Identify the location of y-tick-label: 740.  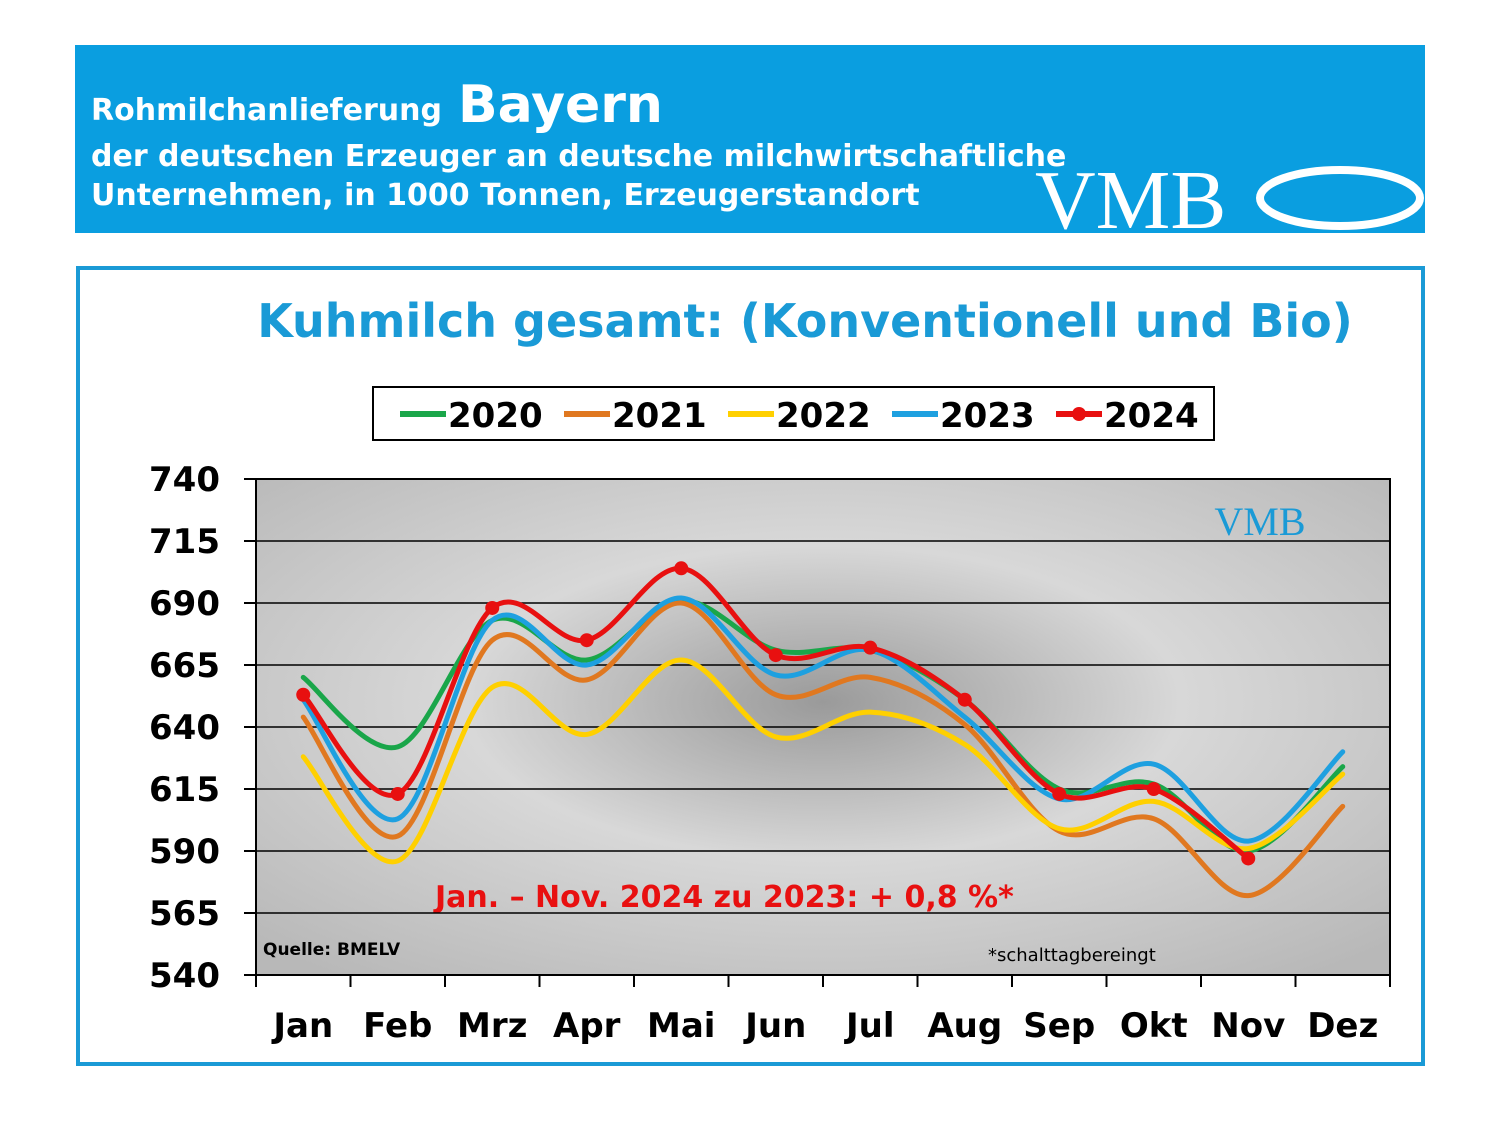
(184, 480).